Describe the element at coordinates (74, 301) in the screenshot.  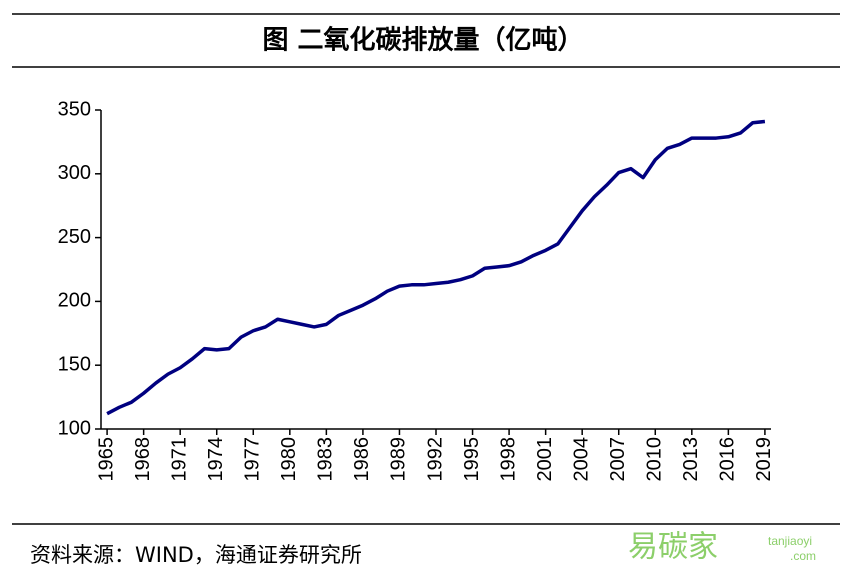
I see `y-tick-label: 200` at that location.